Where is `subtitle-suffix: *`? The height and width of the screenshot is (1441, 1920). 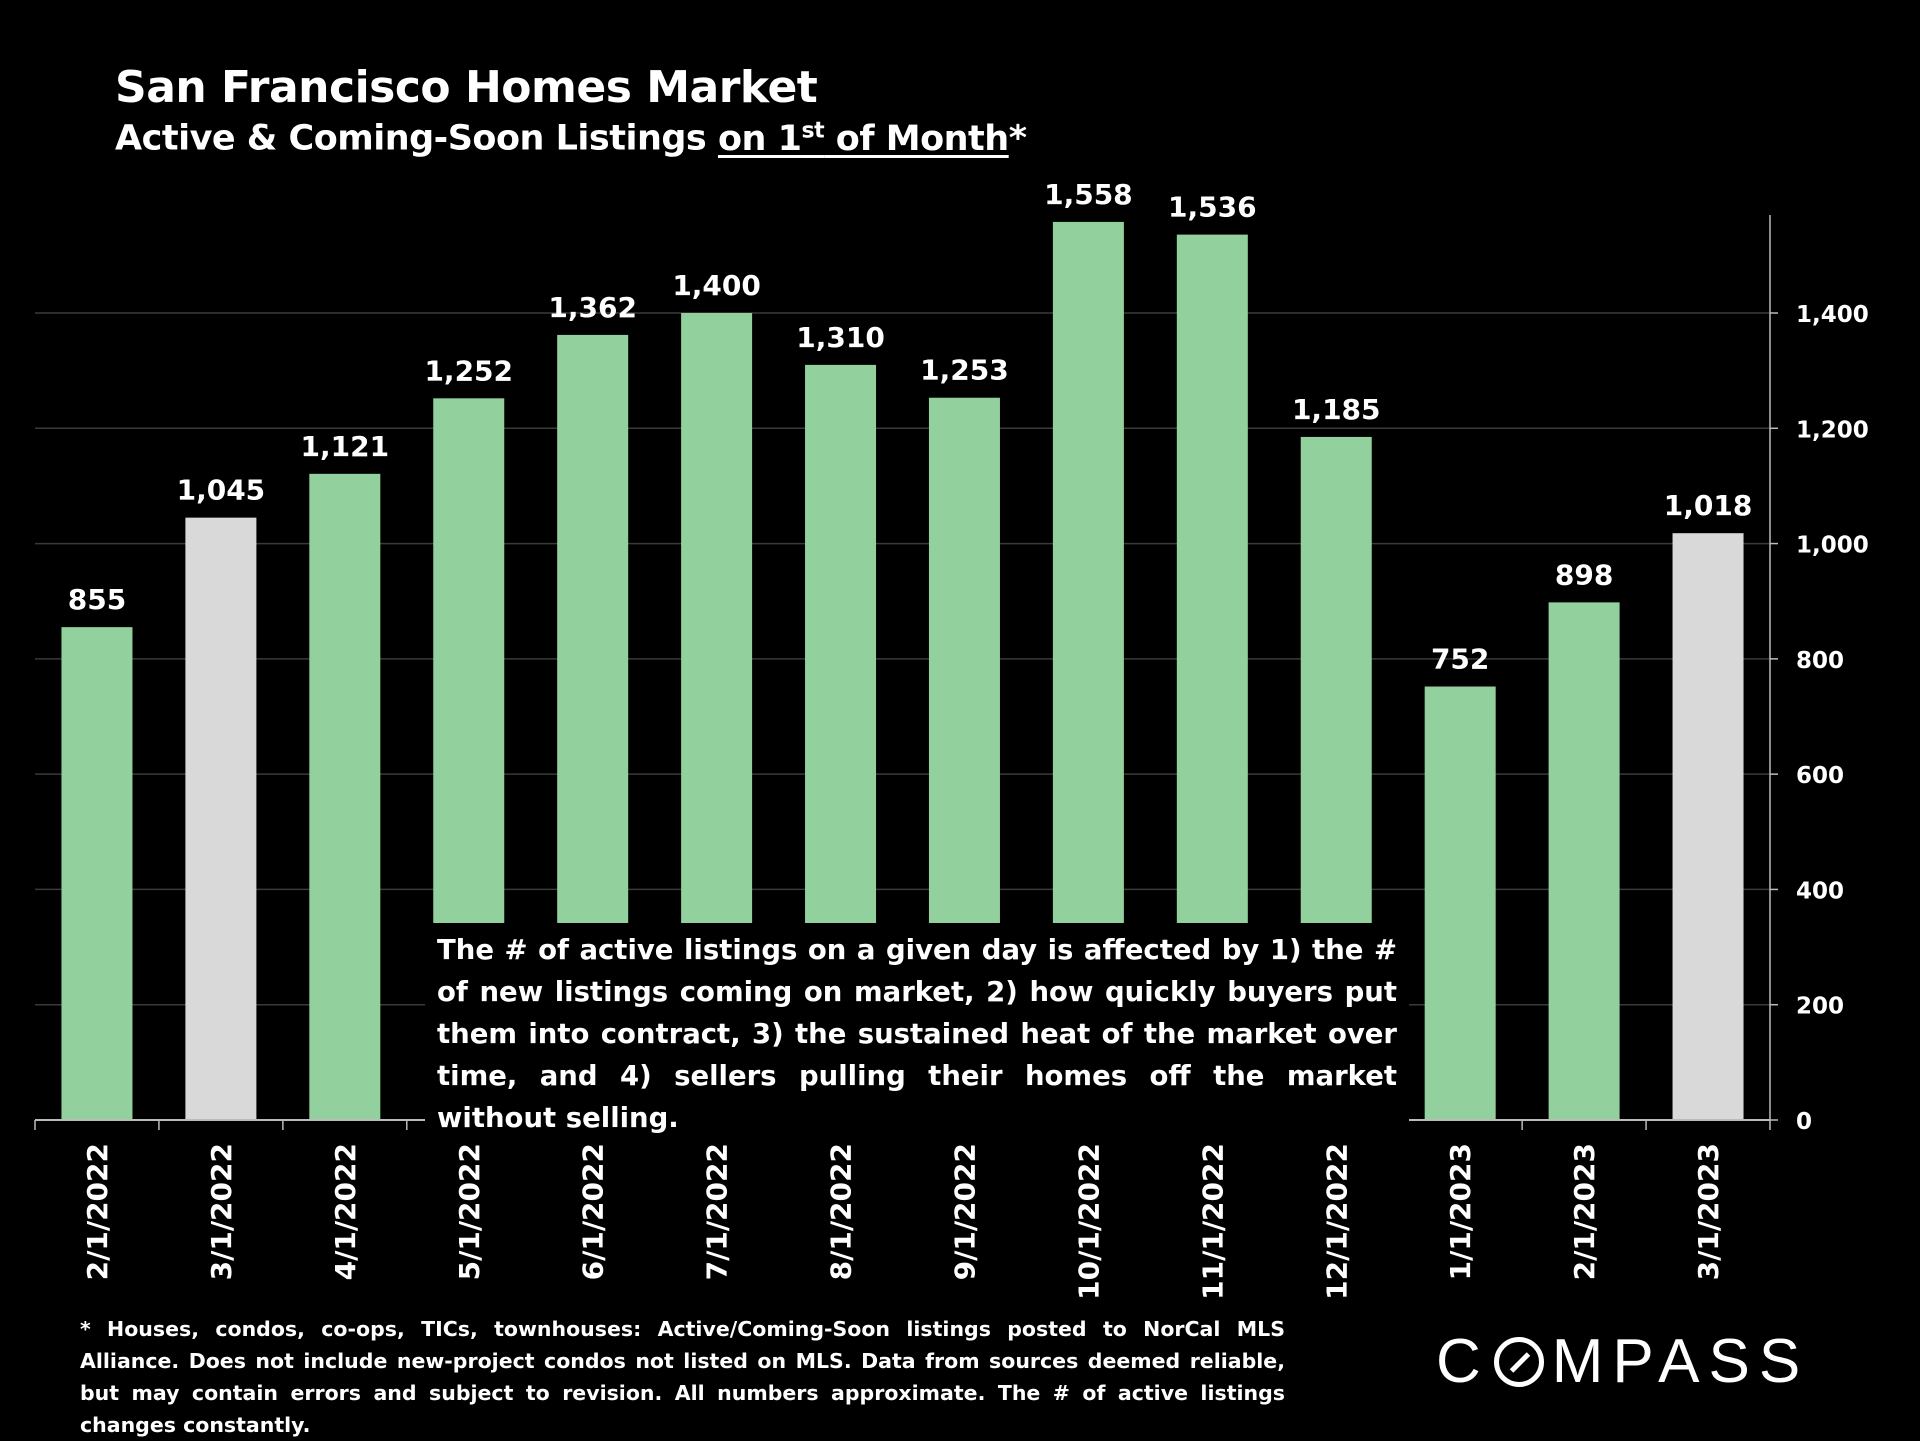 subtitle-suffix: * is located at coordinates (1017, 138).